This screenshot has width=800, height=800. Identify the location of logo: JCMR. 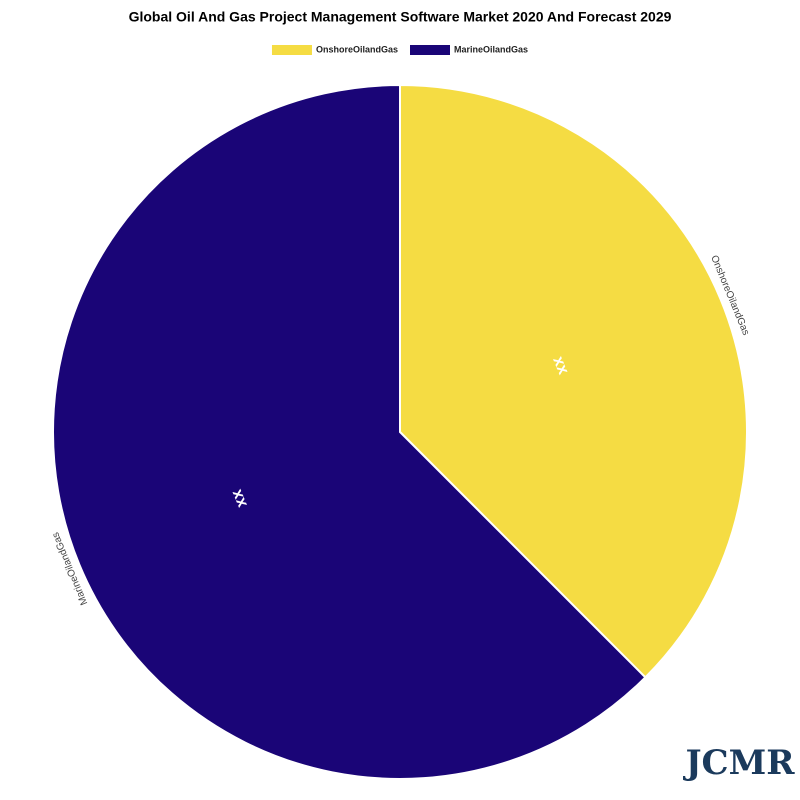
(738, 763).